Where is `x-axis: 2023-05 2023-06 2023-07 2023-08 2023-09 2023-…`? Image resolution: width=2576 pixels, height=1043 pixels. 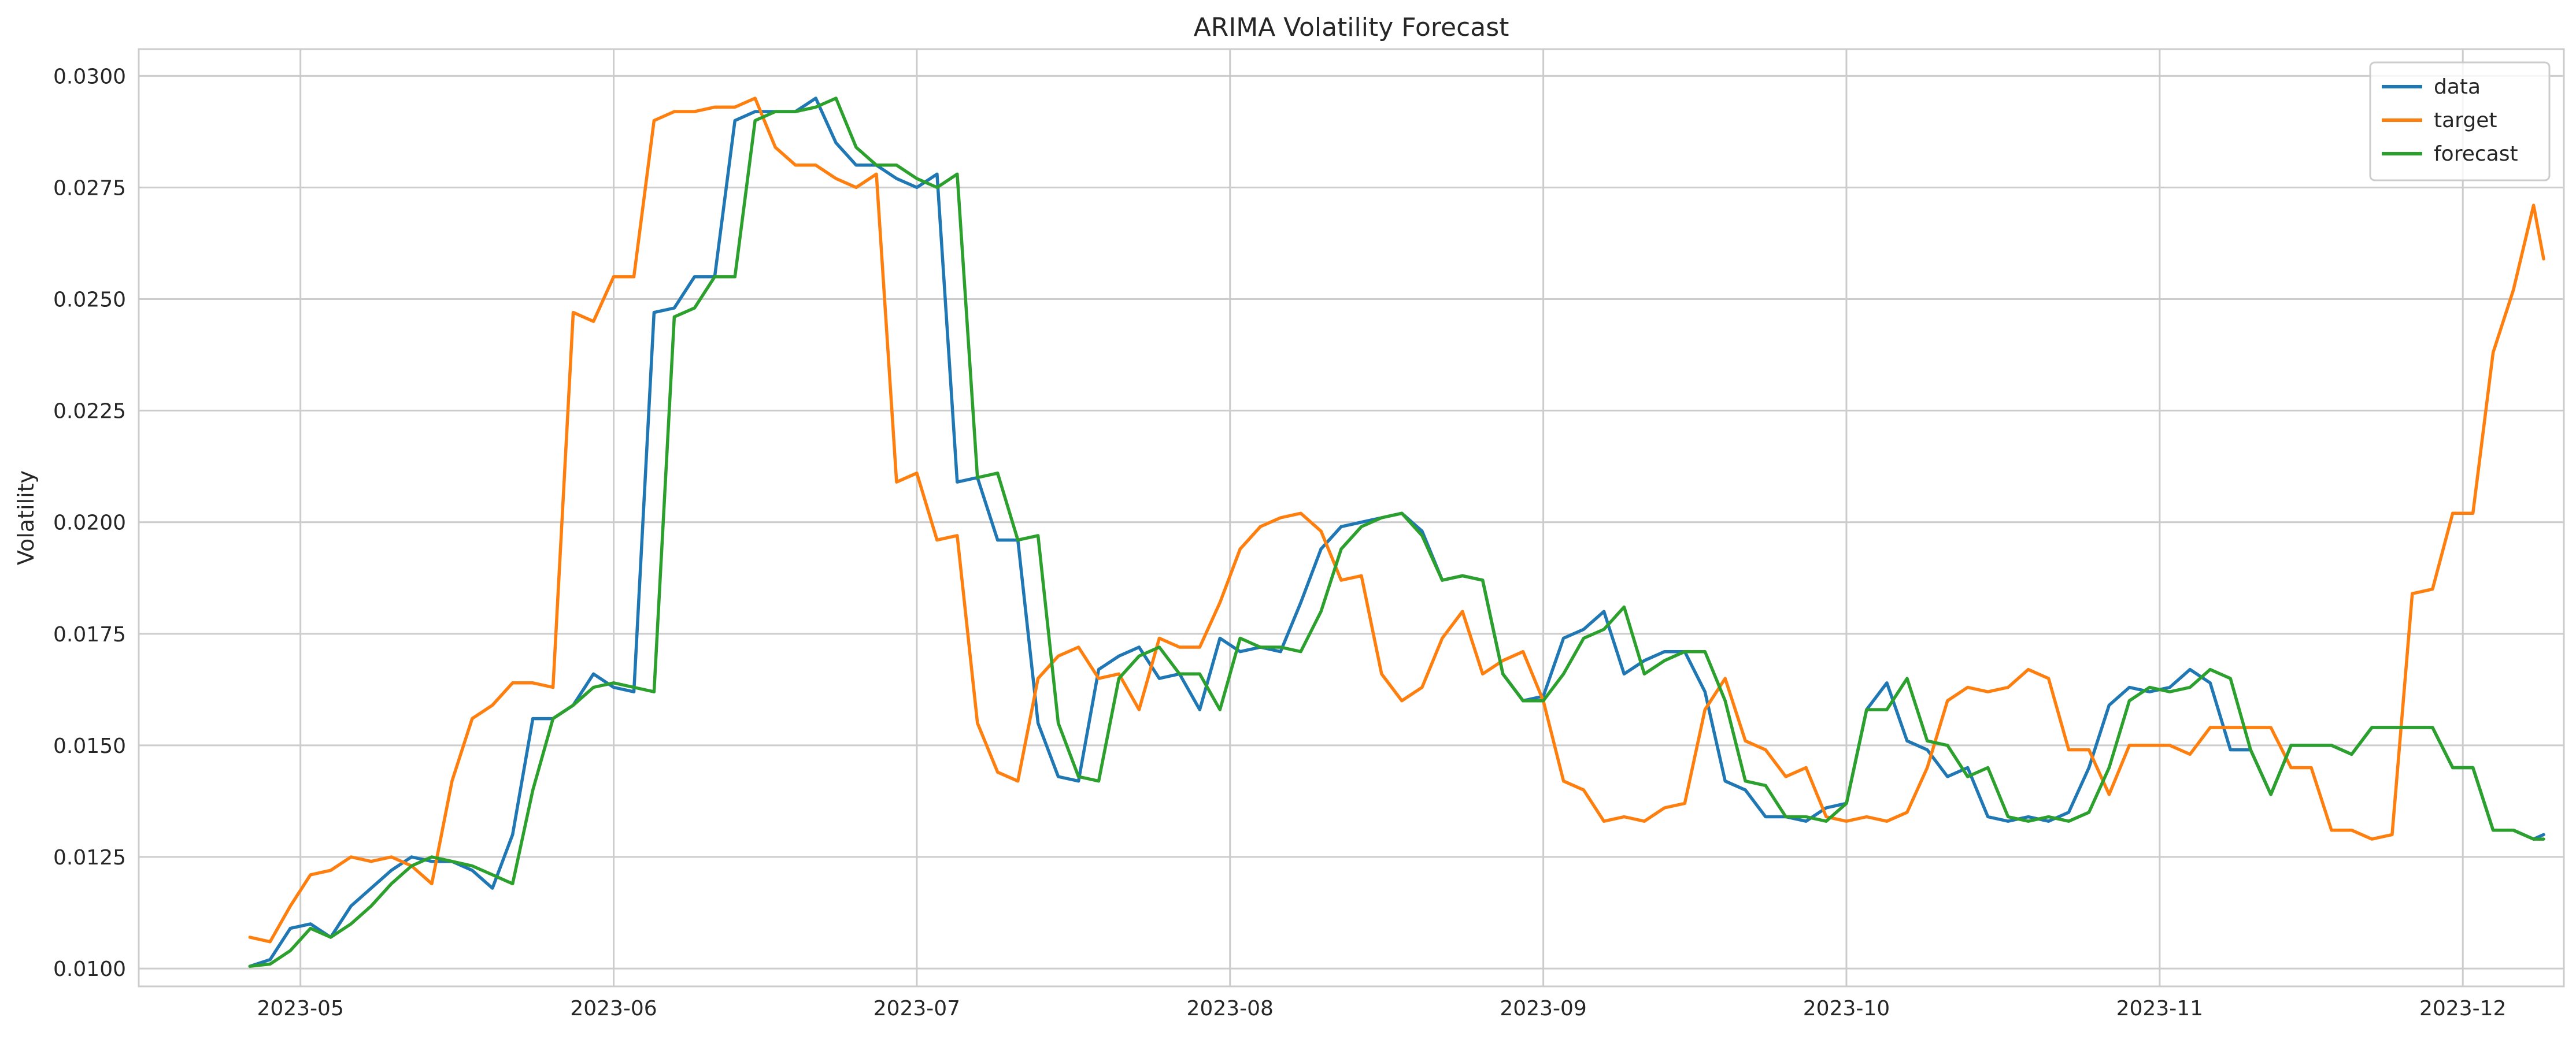
x-axis: 2023-05 2023-06 2023-07 2023-08 2023-09 2023-… is located at coordinates (1381, 1008).